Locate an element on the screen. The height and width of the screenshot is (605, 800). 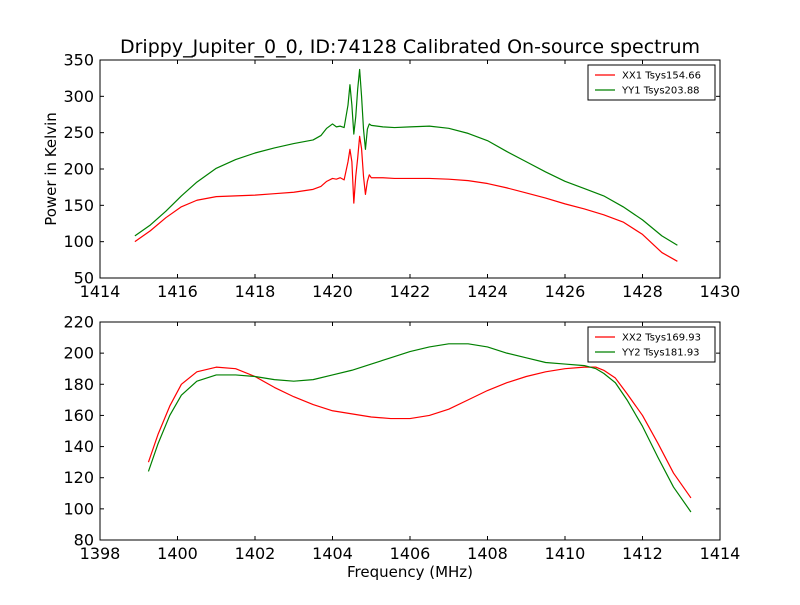
y-tick-label-1-3: 140 is located at coordinates (78, 446).